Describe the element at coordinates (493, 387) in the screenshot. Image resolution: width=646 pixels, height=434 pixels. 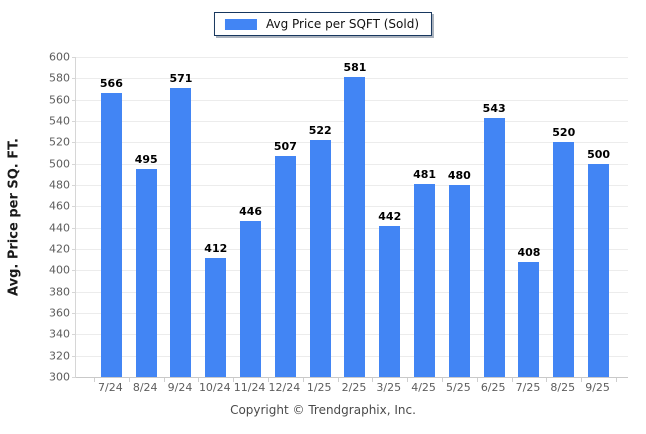
I see `x-axis-tick-label: 6/25` at that location.